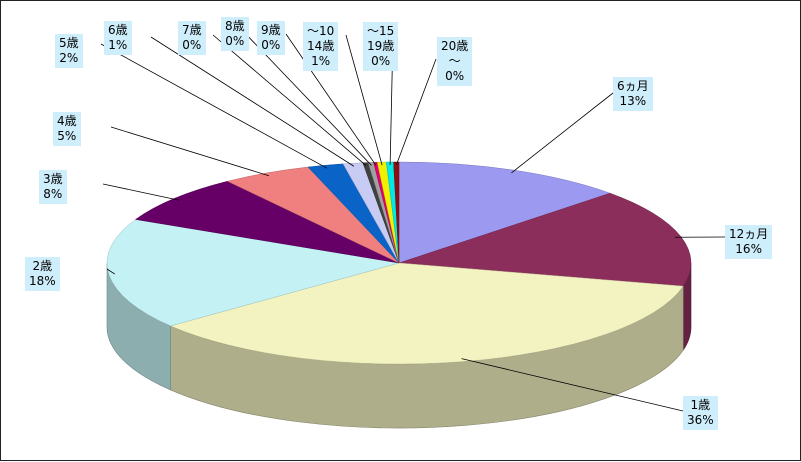  Describe the element at coordinates (380, 61) in the screenshot. I see `slice-percent-12: 0%` at that location.